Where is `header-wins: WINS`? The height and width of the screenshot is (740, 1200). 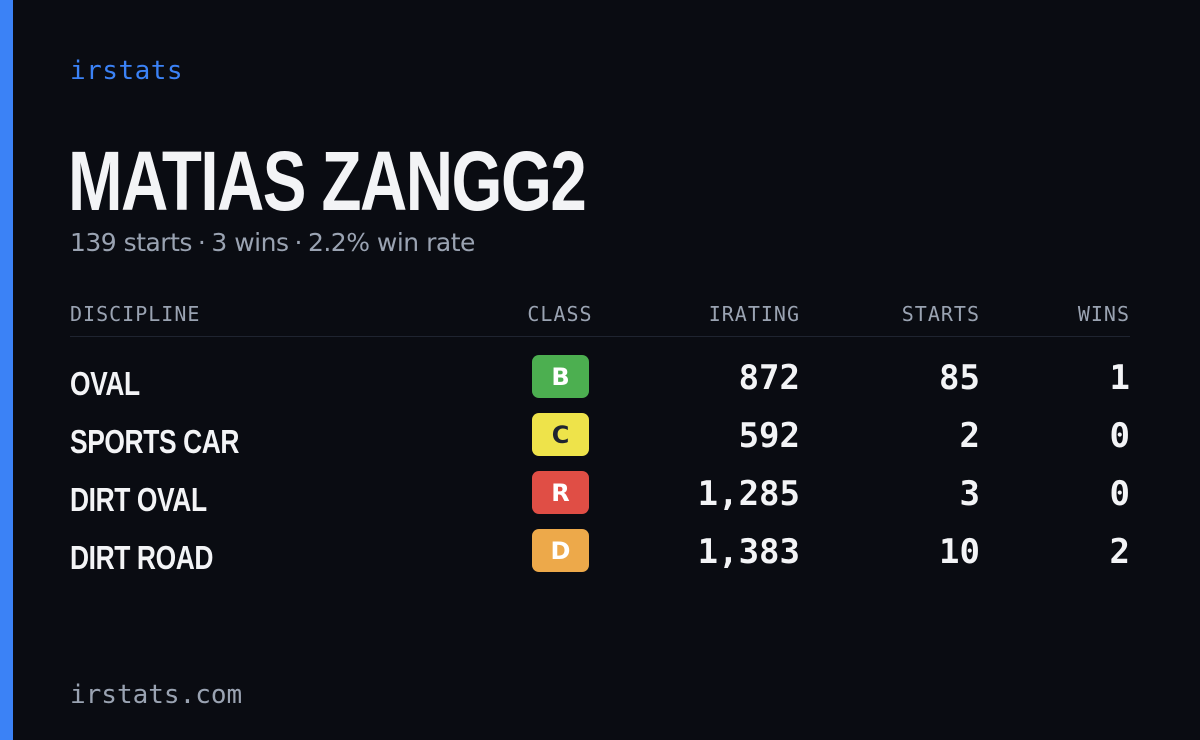
header-wins: WINS is located at coordinates (1103, 314).